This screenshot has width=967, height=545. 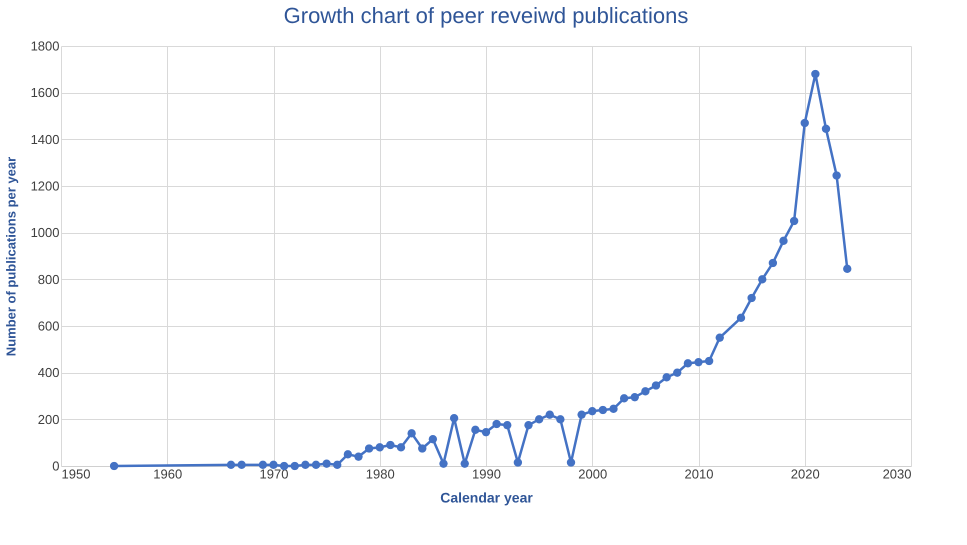 I want to click on x-tick-label: 2000, so click(x=593, y=474).